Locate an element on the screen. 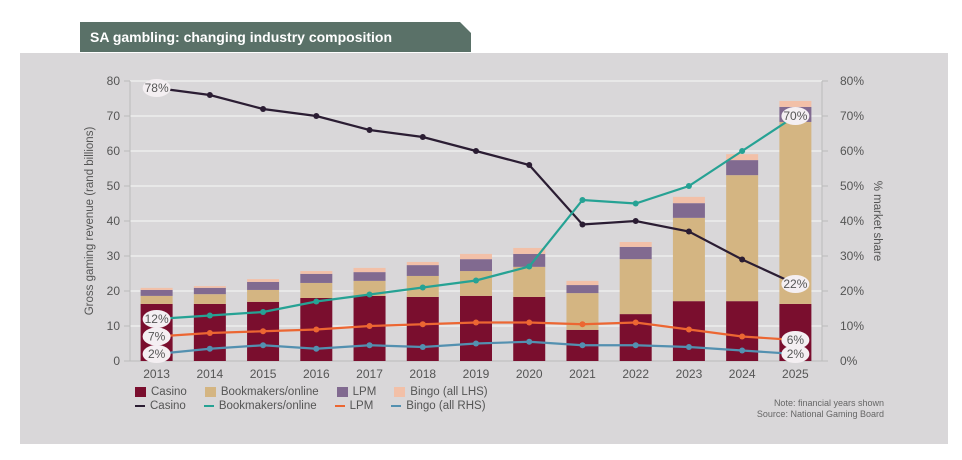 This screenshot has width=962, height=460. y2-tick-label: 60% is located at coordinates (852, 151).